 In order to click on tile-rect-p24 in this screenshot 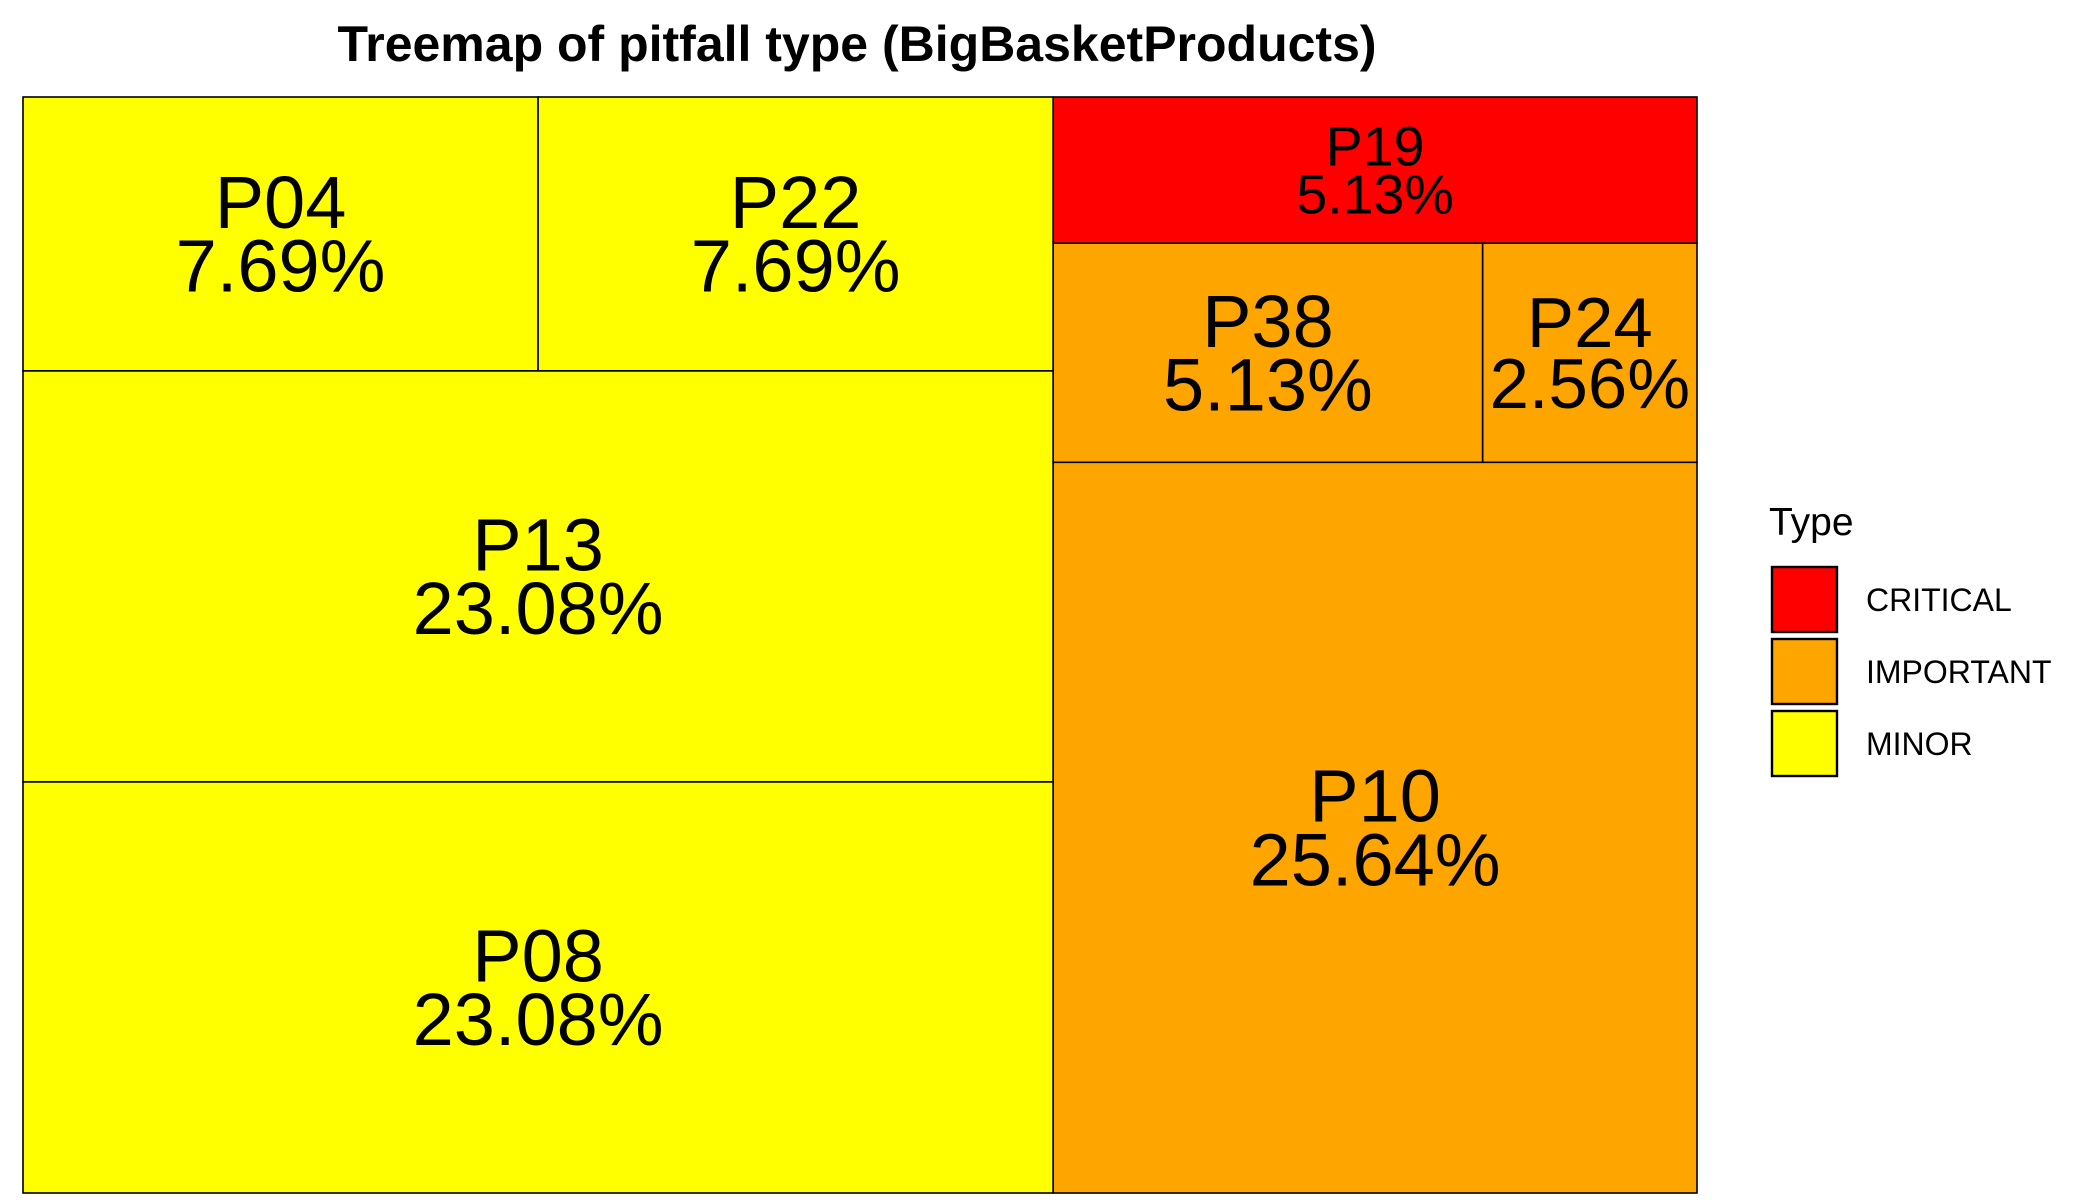, I will do `click(1589, 353)`.